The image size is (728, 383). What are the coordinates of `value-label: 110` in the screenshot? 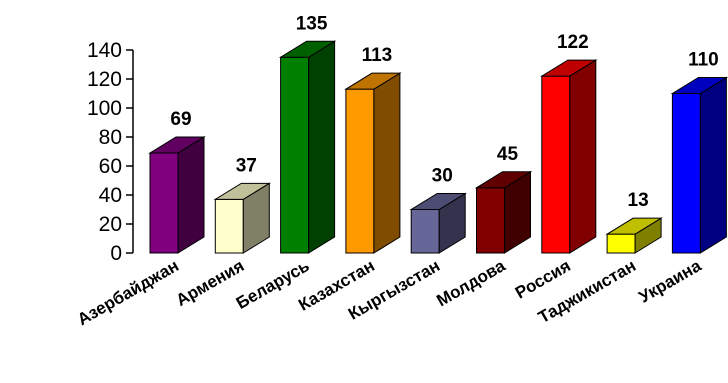 It's located at (703, 60).